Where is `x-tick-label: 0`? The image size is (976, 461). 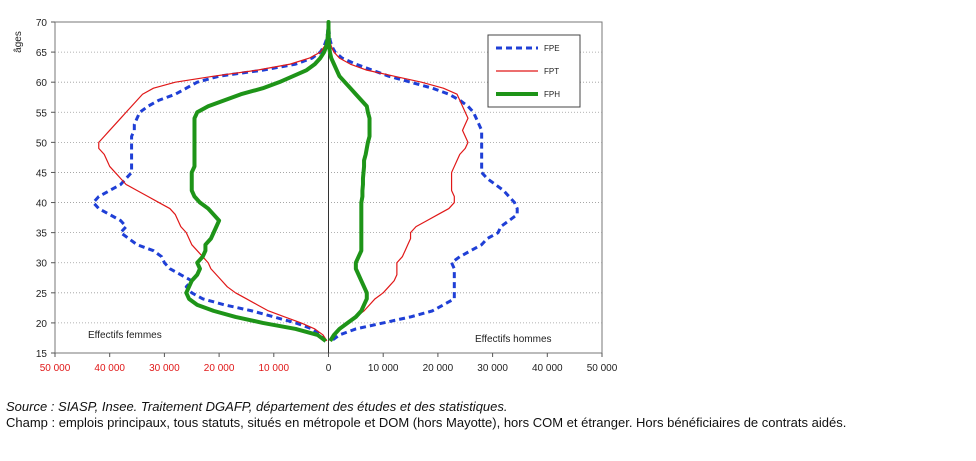 x-tick-label: 0 is located at coordinates (329, 368).